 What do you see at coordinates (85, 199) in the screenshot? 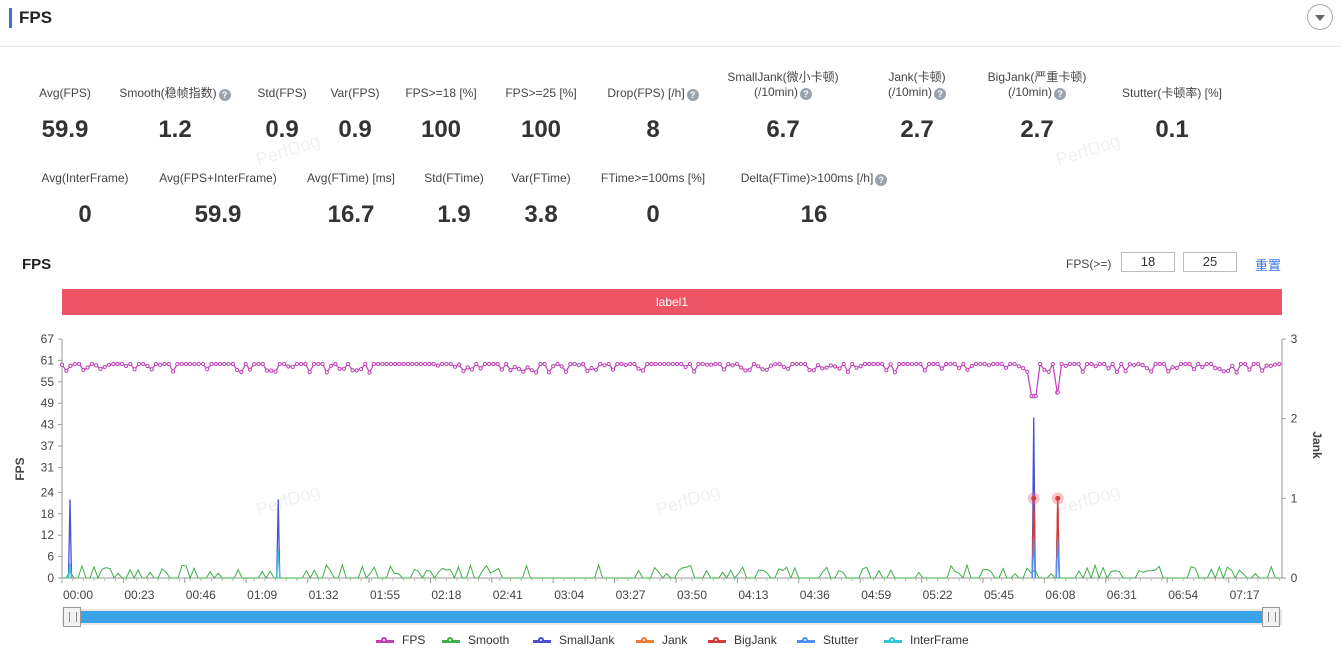
I see `metric-metrics_row2-0: Avg(InterFrame) 0` at bounding box center [85, 199].